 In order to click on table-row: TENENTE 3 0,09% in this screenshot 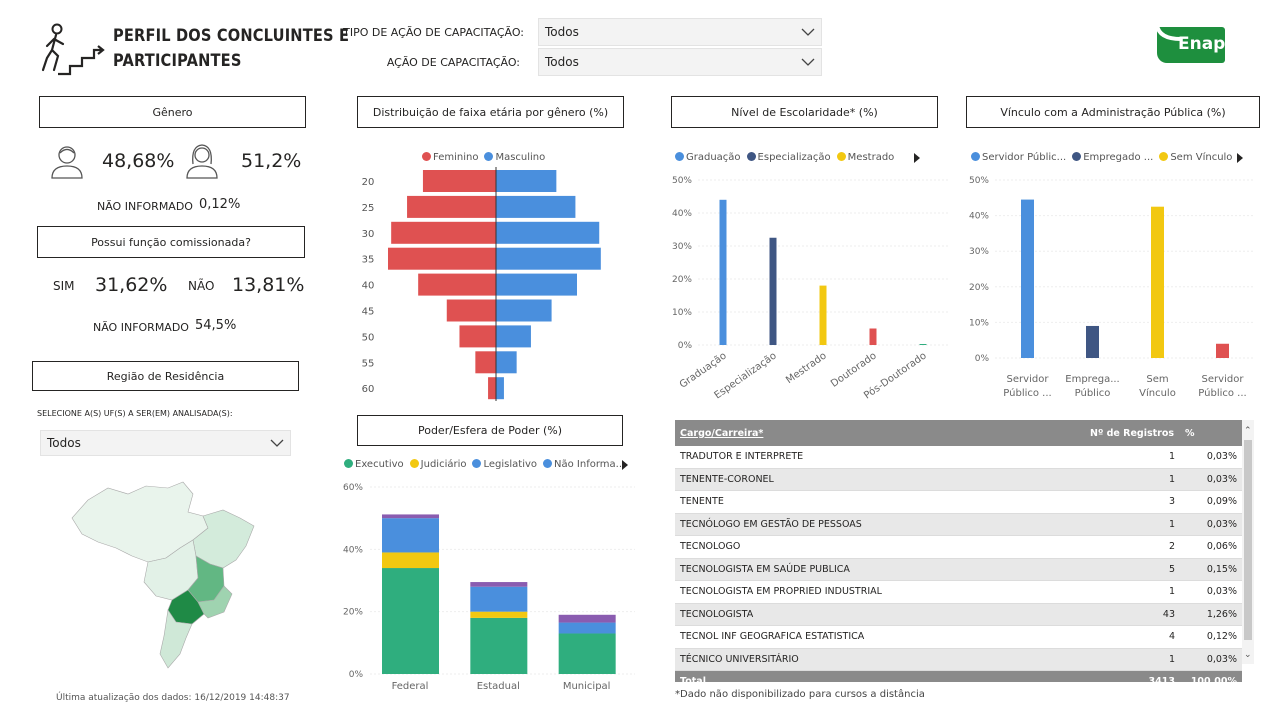, I will do `click(958, 502)`.